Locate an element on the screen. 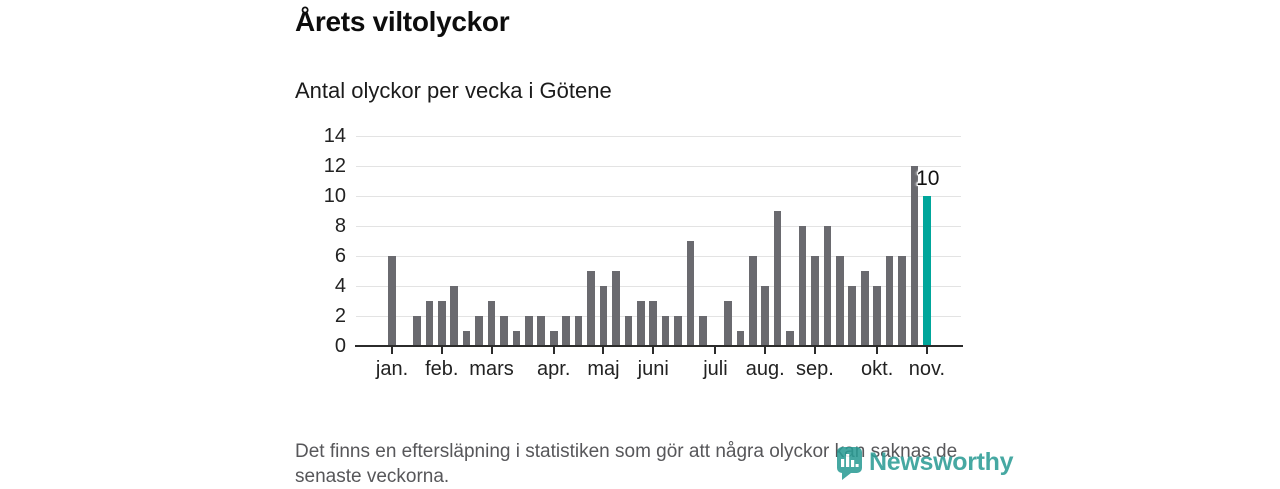 Image resolution: width=1280 pixels, height=489 pixels. y-axis-tick-label: 8 is located at coordinates (340, 226).